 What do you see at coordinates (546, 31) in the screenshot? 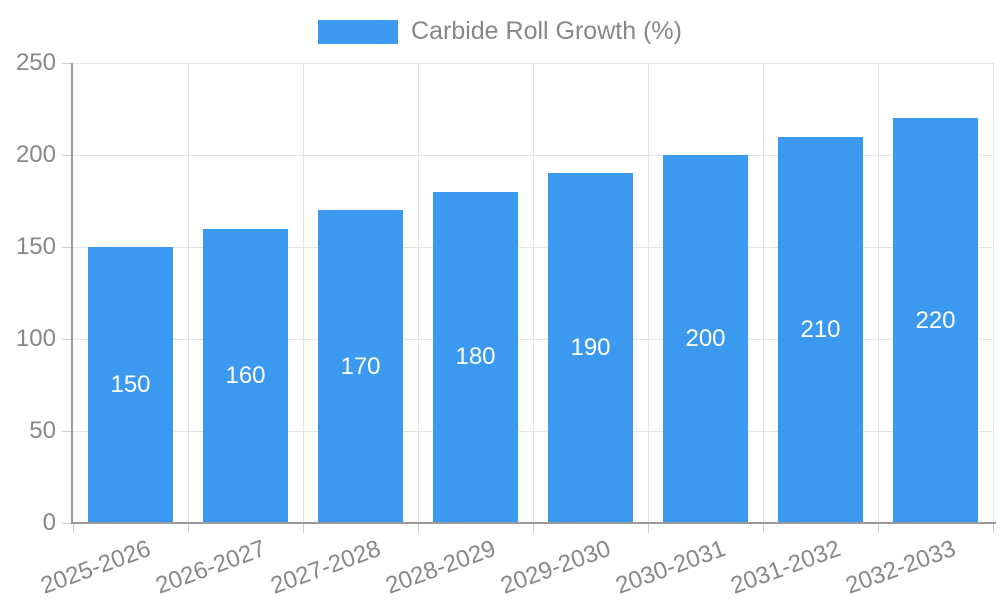
I see `legend-label: Carbide Roll Growth (%)` at bounding box center [546, 31].